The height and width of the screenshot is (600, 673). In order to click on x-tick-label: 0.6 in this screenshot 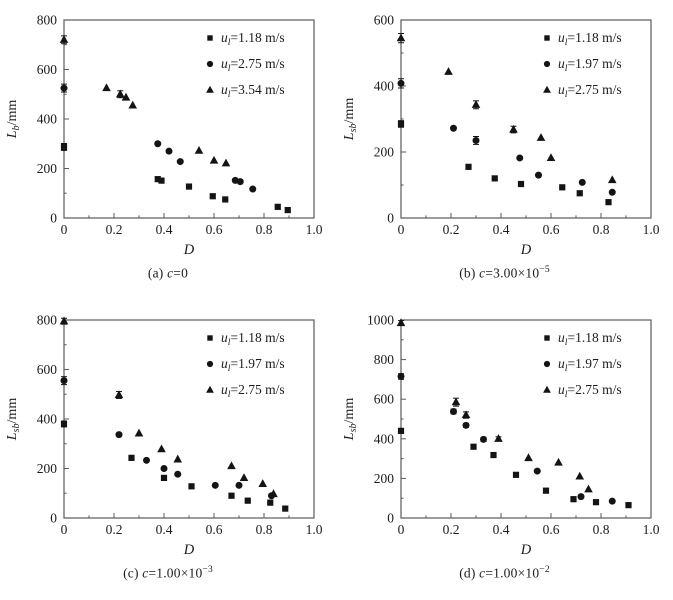, I will do `click(214, 529)`.